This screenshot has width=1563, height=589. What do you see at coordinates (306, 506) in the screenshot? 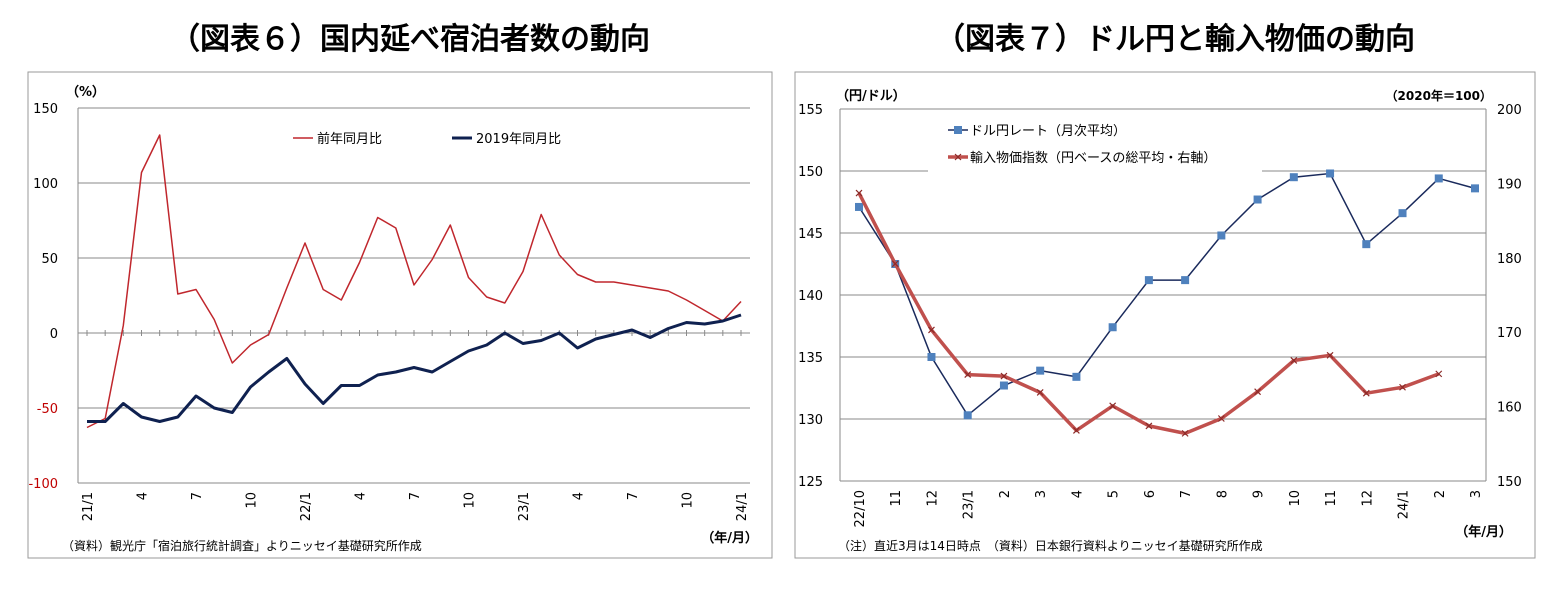
I see `chart6-x-tick-label: 22/1` at bounding box center [306, 506].